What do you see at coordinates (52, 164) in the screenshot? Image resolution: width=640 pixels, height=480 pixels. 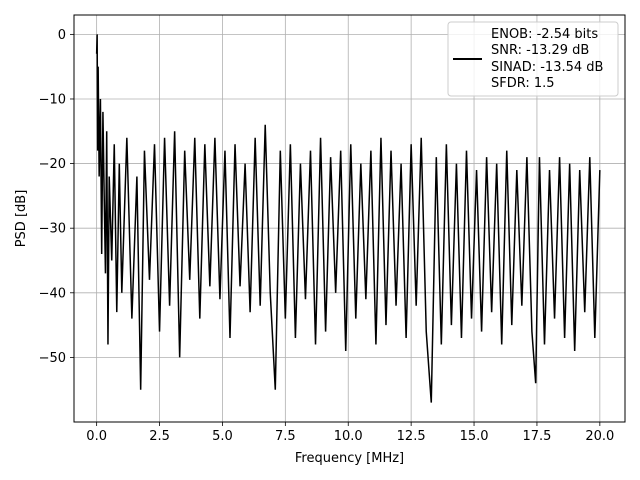 I see `y-tick-label: −20` at bounding box center [52, 164].